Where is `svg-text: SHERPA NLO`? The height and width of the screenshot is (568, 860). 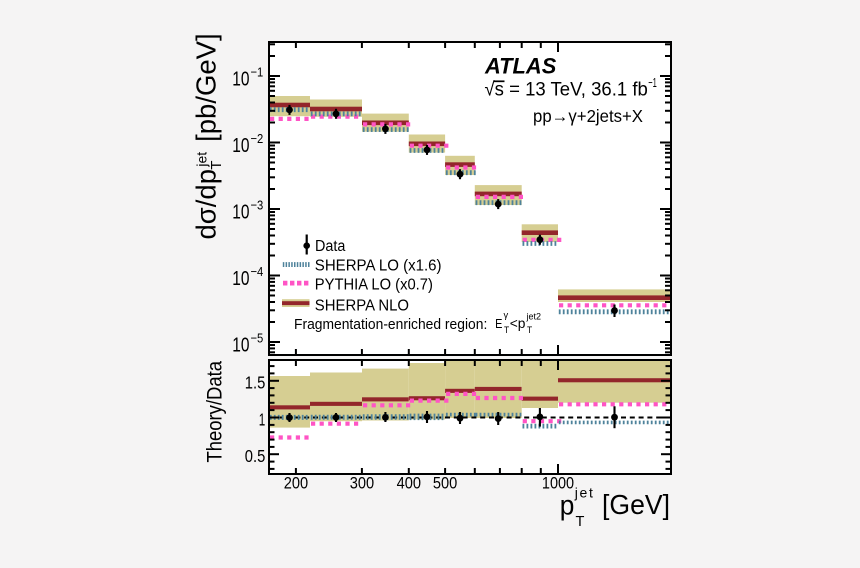
svg-text: SHERPA NLO is located at coordinates (362, 306).